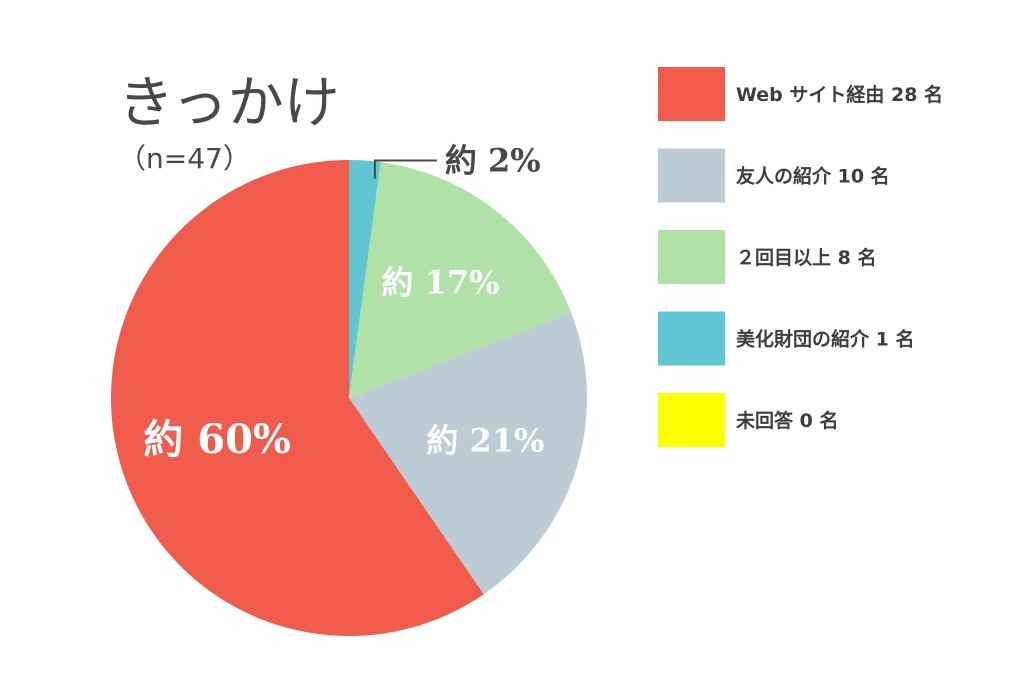 This screenshot has height=683, width=1024. I want to click on slice-label: 約 21%, so click(485, 441).